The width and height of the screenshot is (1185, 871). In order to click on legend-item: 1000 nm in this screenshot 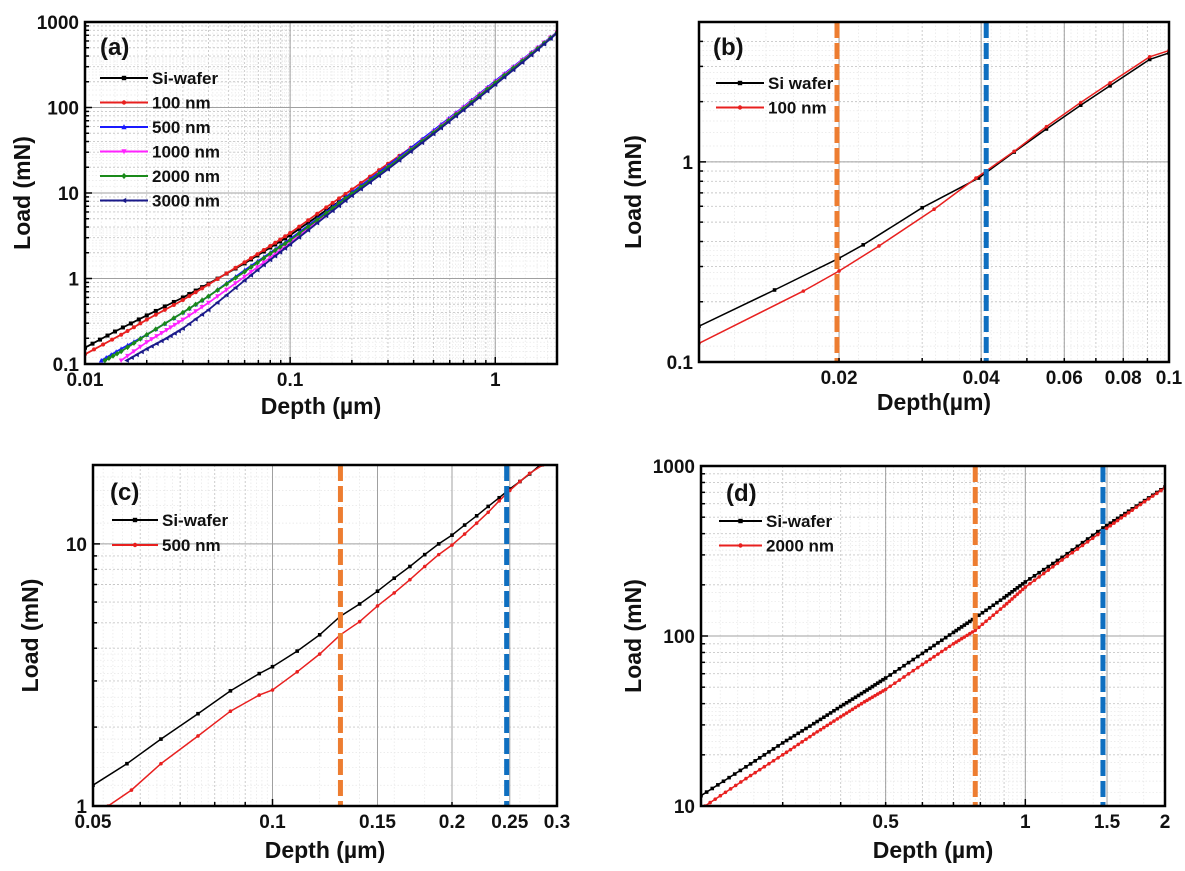, I will do `click(160, 152)`.